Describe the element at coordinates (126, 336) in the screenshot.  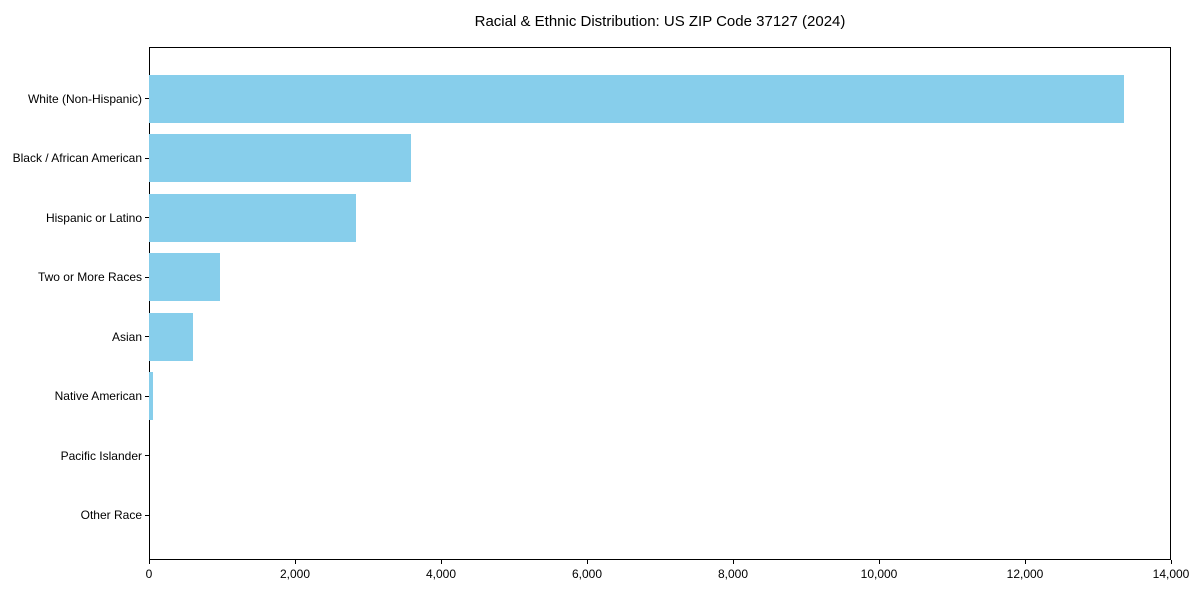
I see `y-tick-label: Asian` at that location.